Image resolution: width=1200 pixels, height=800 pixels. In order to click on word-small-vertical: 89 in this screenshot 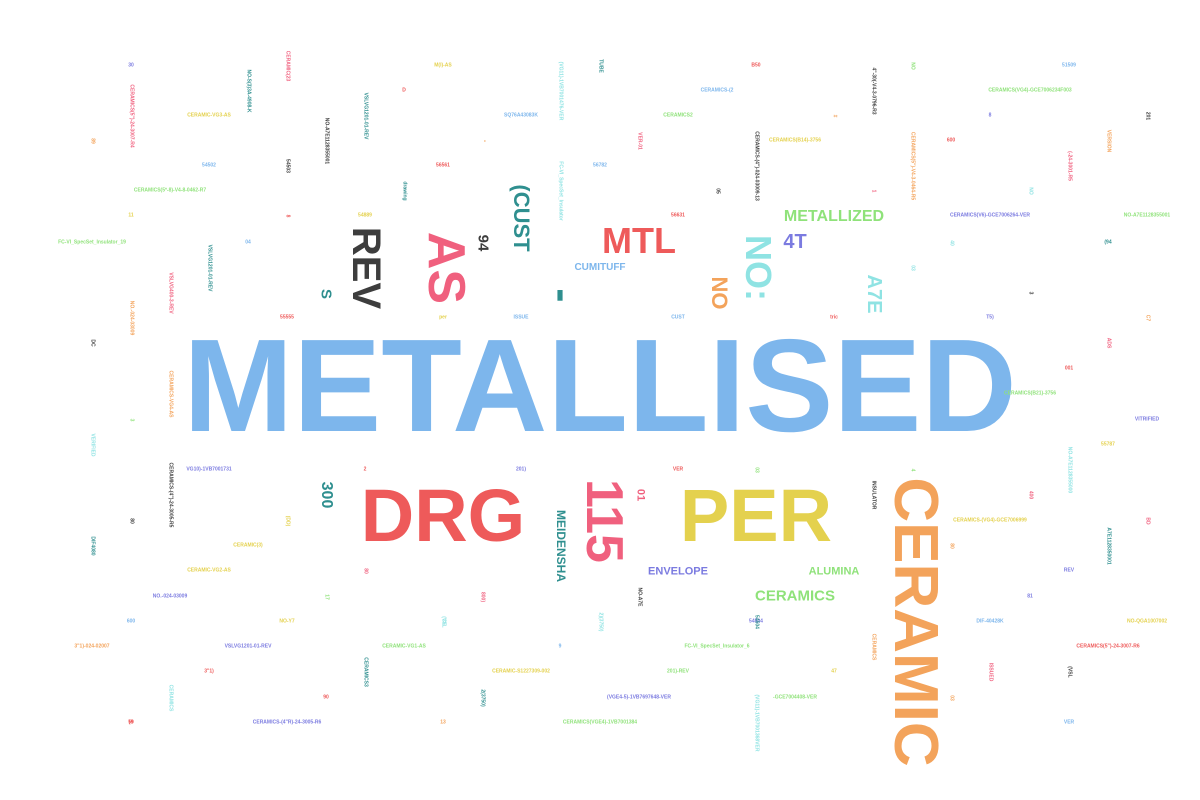, I will do `click(92, 141)`.